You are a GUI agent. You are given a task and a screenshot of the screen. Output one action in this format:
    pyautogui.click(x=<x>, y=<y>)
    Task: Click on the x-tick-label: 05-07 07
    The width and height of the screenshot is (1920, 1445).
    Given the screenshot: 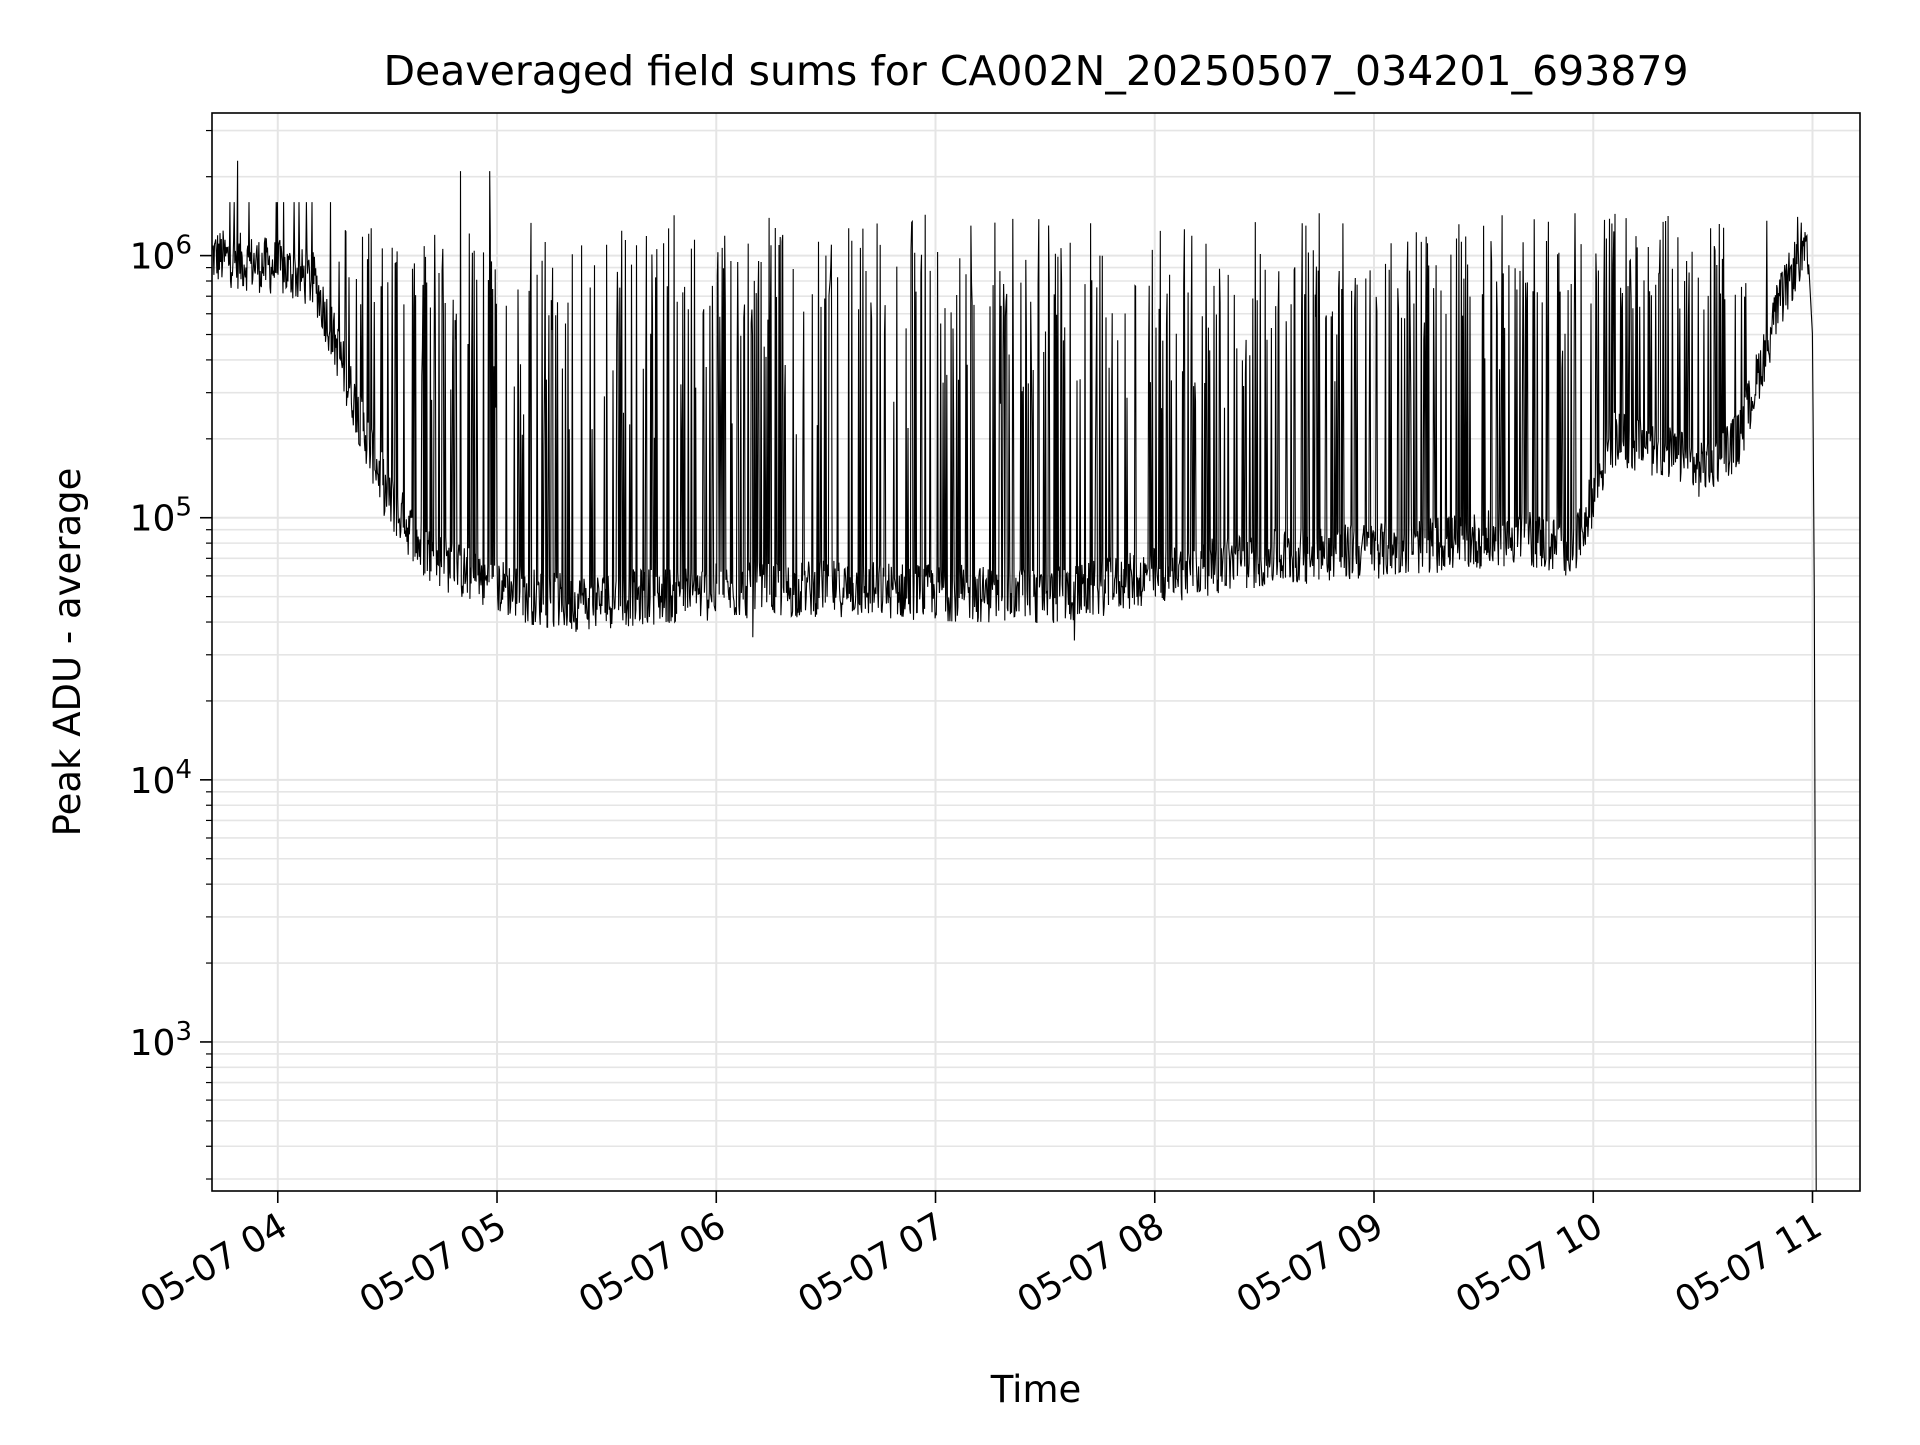 What is the action you would take?
    pyautogui.click(x=871, y=1263)
    